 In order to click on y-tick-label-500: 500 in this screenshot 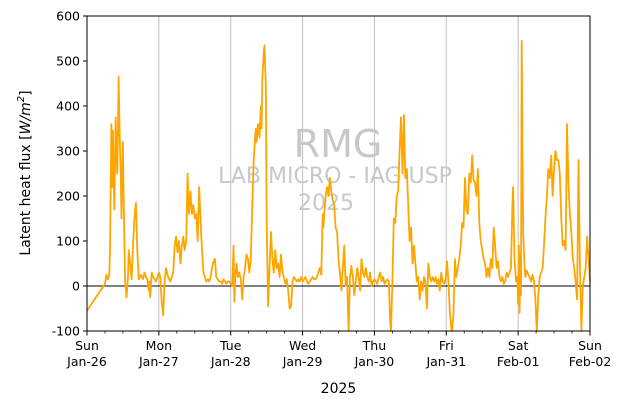, I will do `click(68, 61)`.